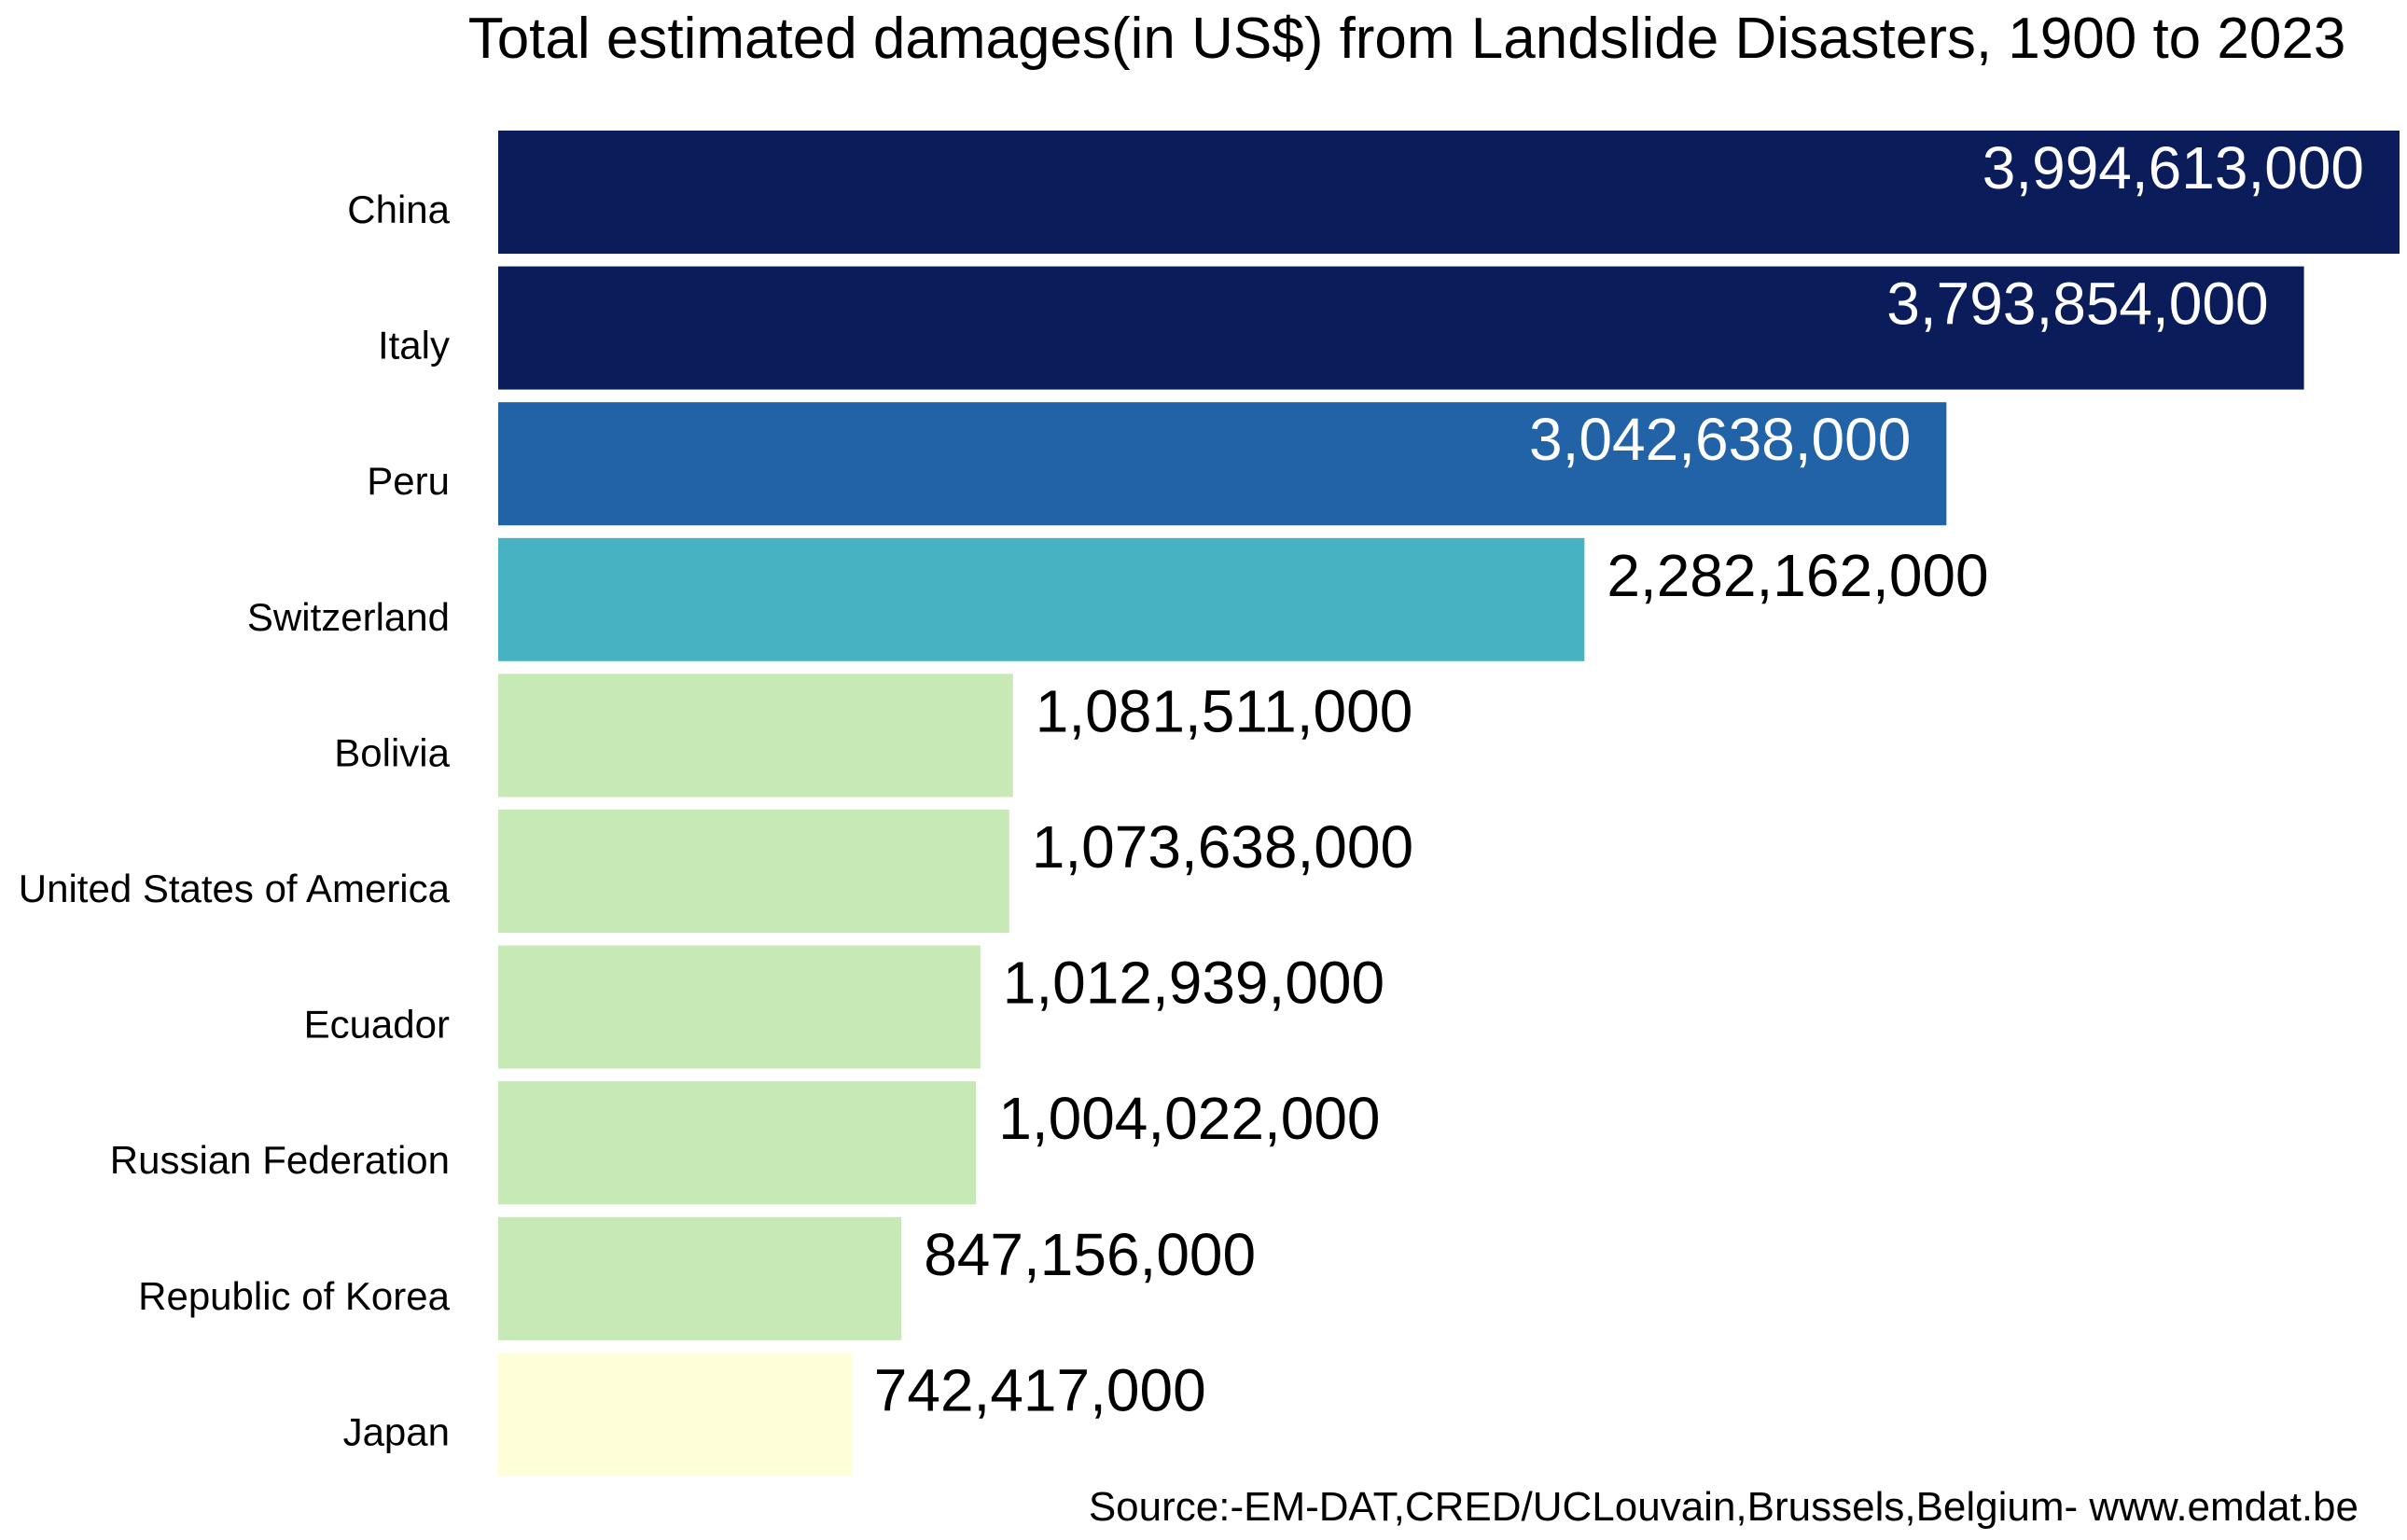 Image resolution: width=2407 pixels, height=1540 pixels. I want to click on value-label-japan: 742,417,000, so click(1040, 1389).